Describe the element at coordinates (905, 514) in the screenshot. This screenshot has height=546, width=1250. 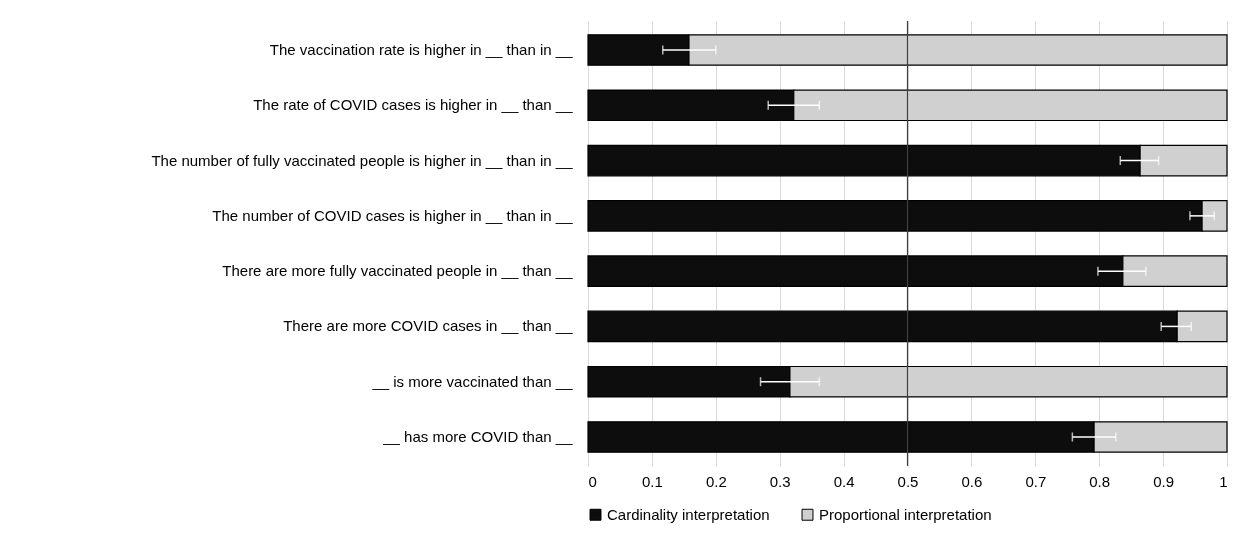
I see `legend-label: Proportional interpretation` at that location.